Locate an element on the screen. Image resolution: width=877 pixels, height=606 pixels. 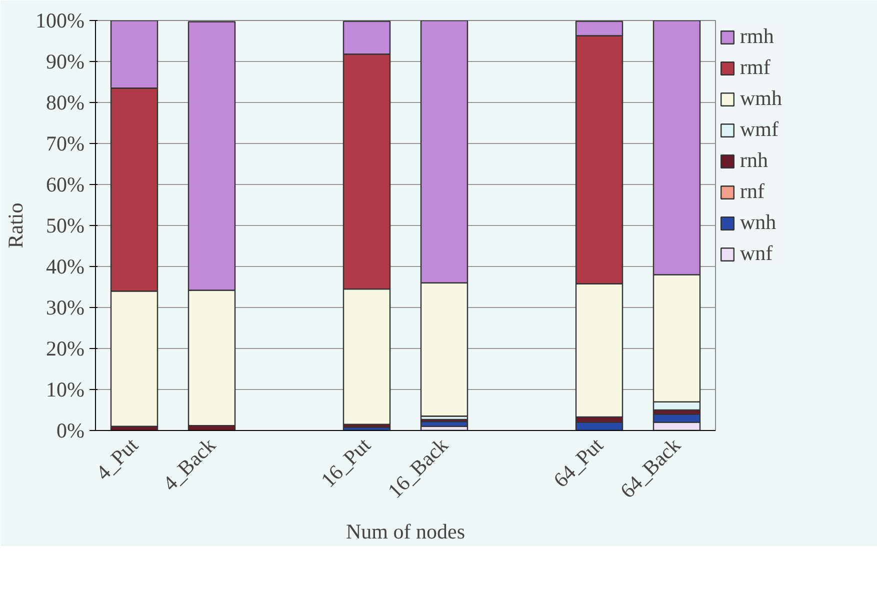
legend-label: rnf is located at coordinates (752, 191).